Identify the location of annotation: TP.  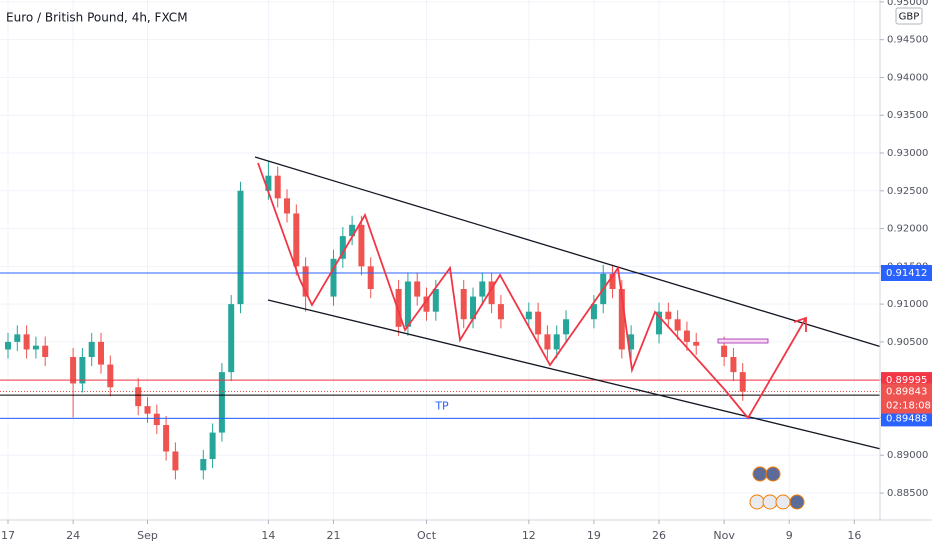
(441, 405).